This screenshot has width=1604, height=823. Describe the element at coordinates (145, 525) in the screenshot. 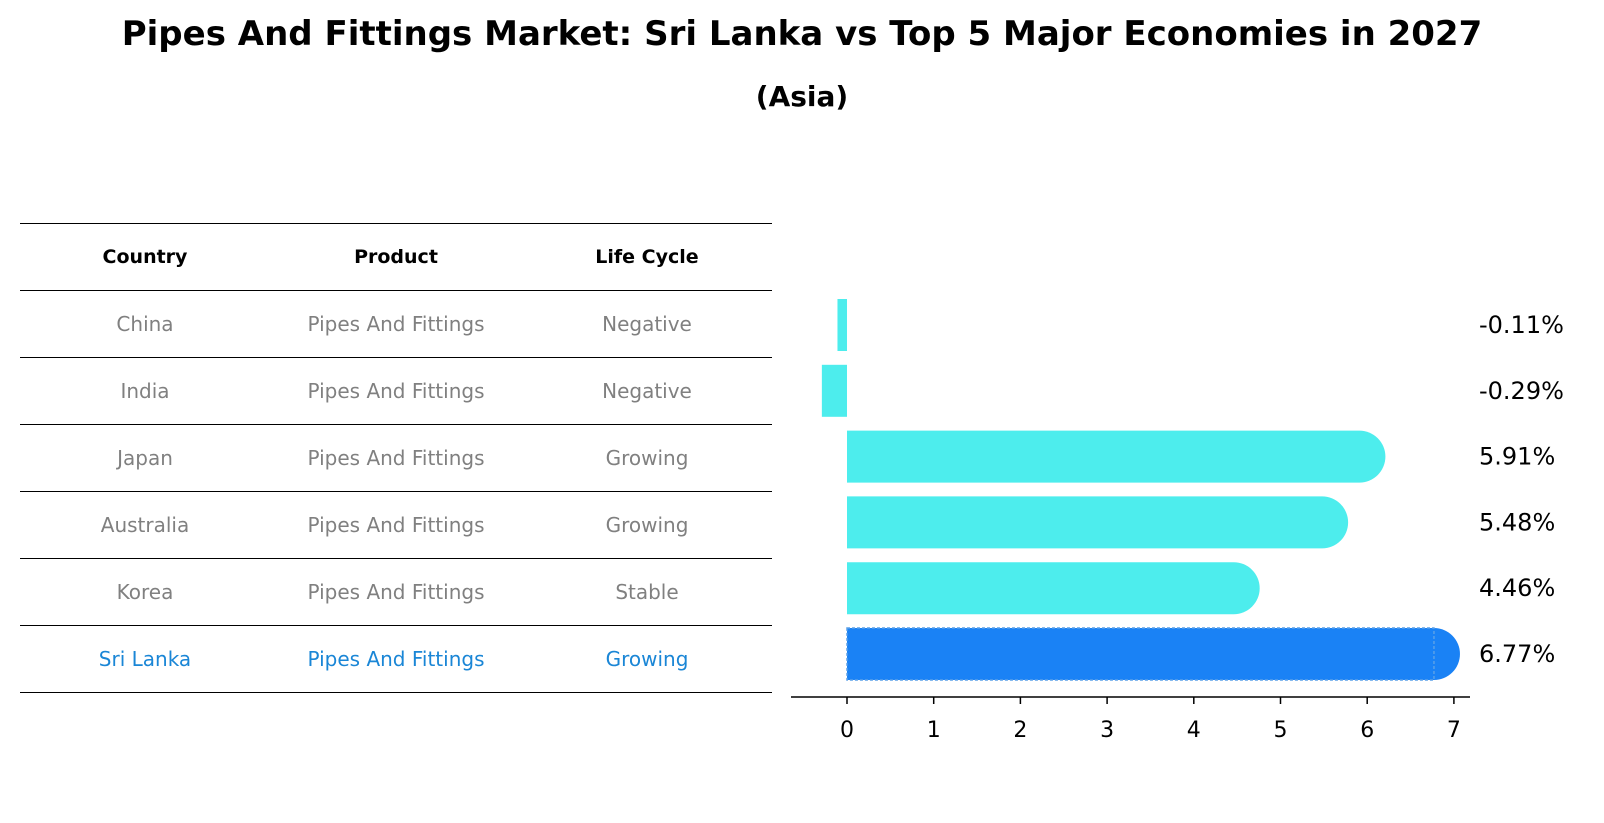

I see `cell-country: Australia` at that location.